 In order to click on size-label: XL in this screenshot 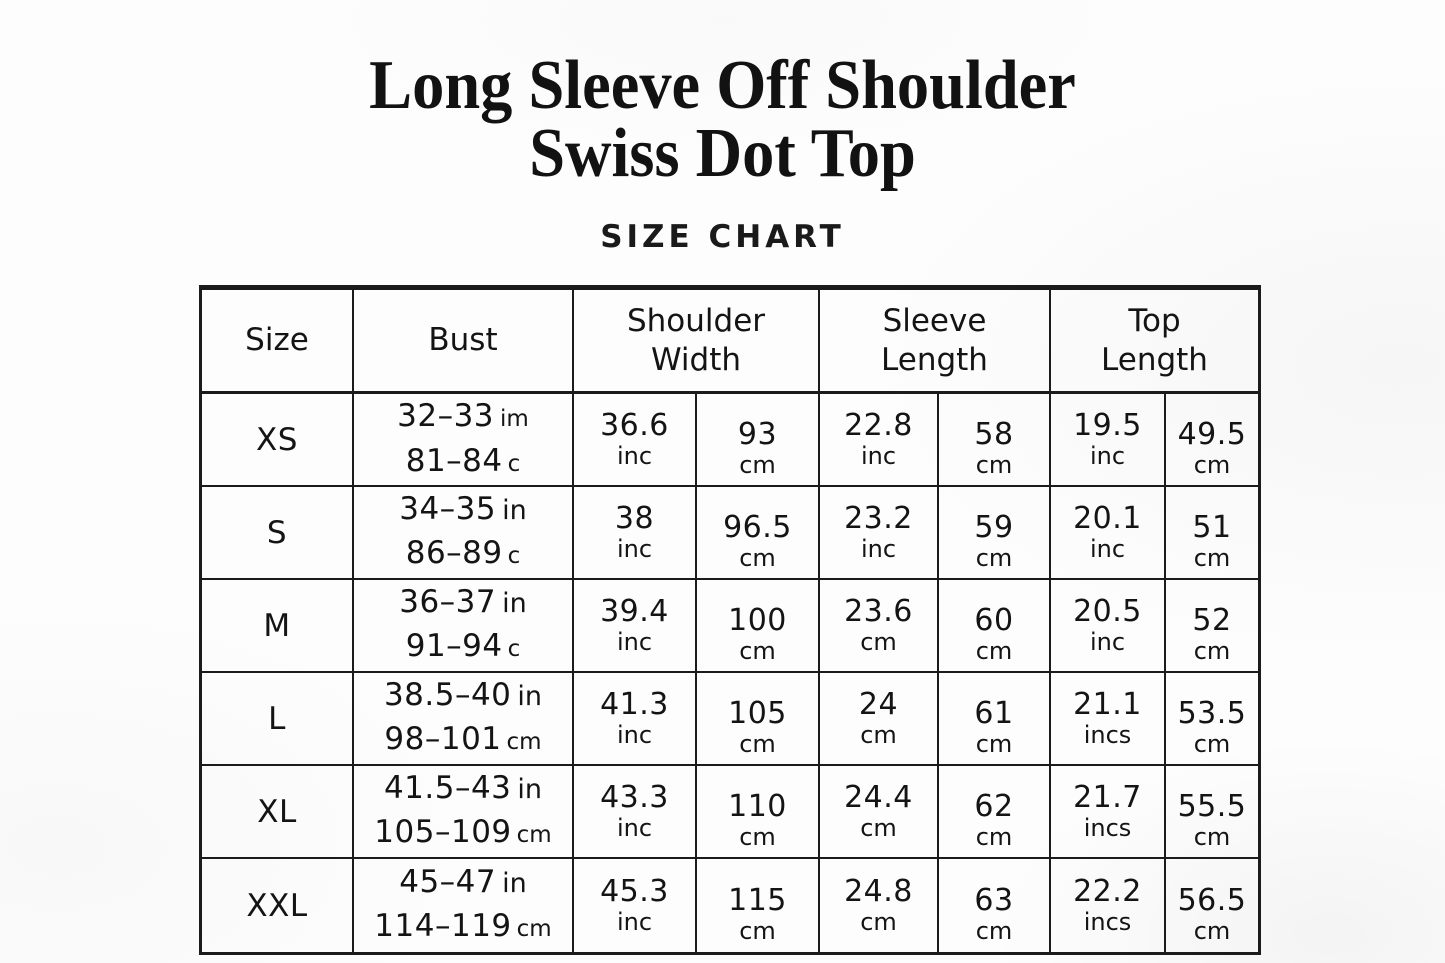, I will do `click(277, 811)`.